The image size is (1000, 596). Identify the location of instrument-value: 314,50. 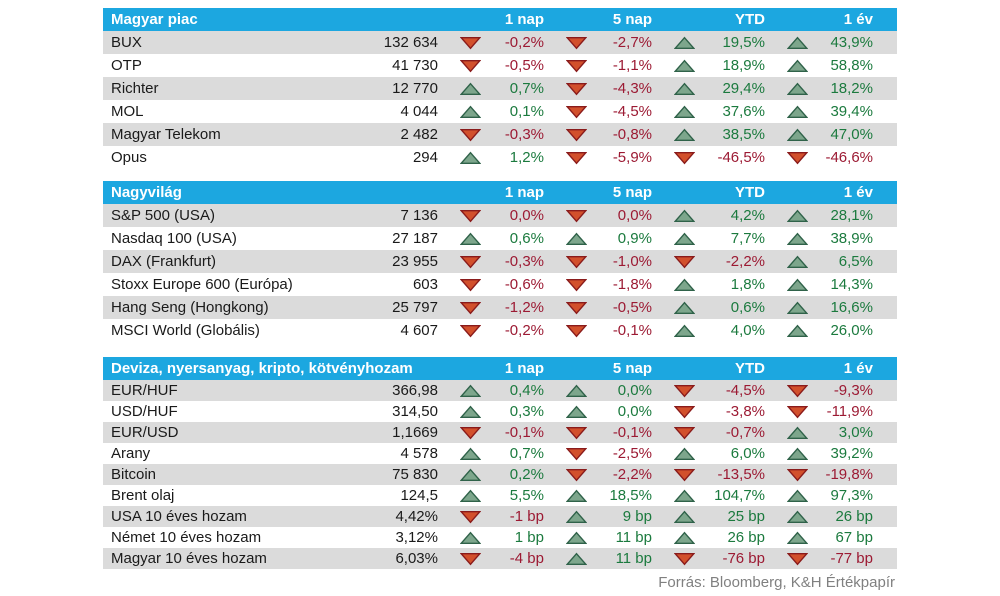
(415, 411).